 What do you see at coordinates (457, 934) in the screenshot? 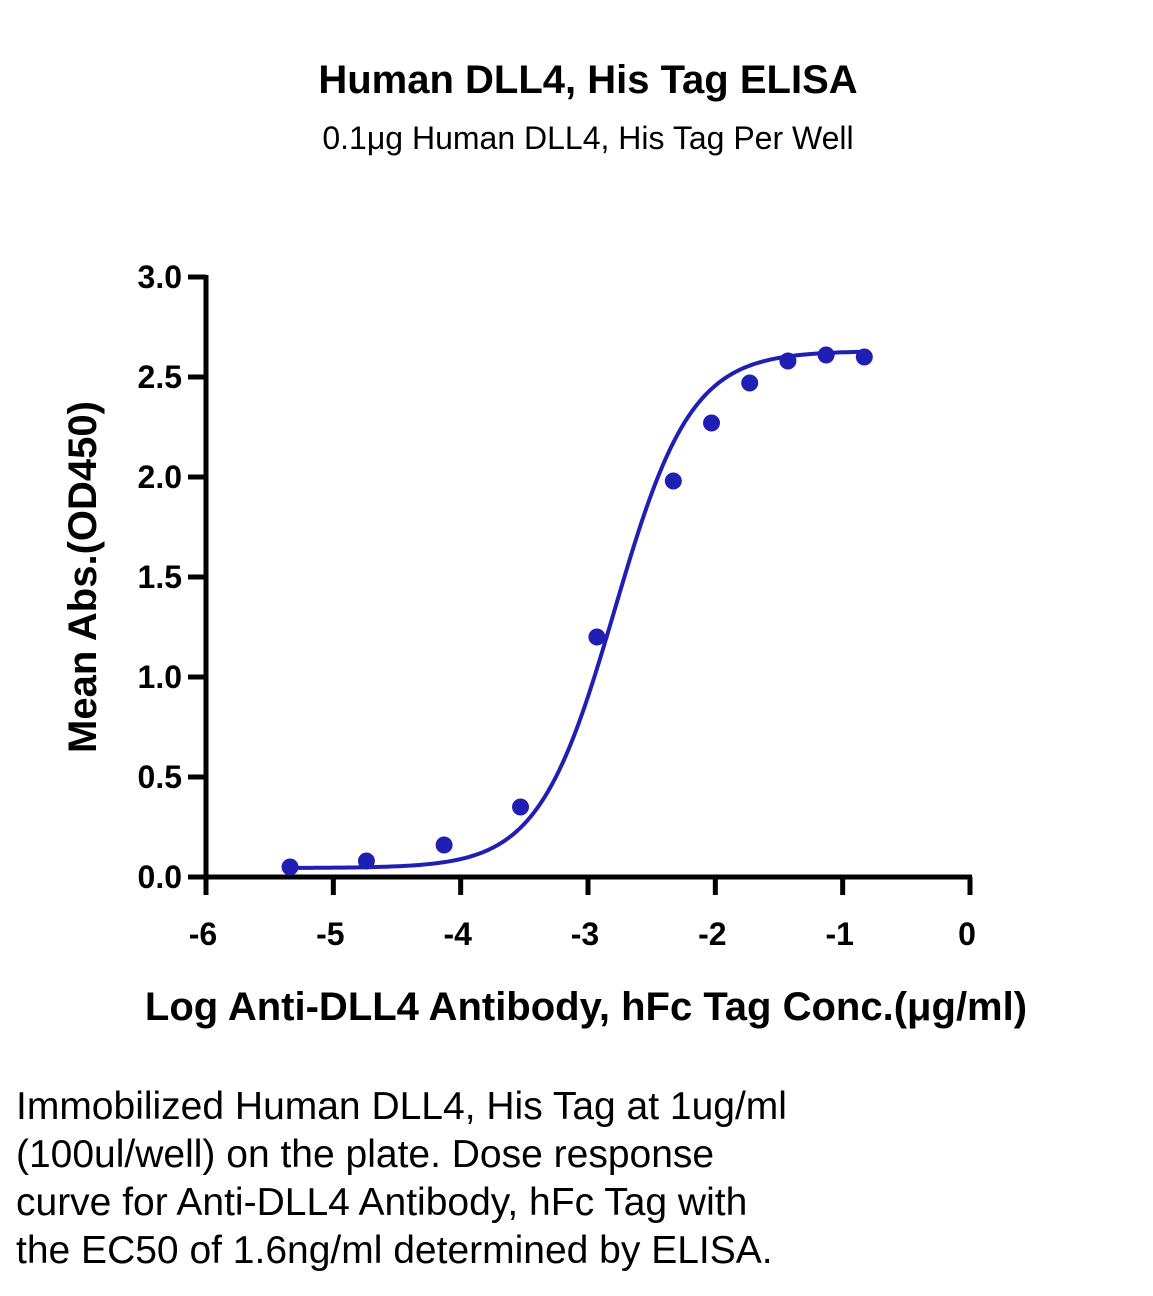
I see `x-tick-label: -4` at bounding box center [457, 934].